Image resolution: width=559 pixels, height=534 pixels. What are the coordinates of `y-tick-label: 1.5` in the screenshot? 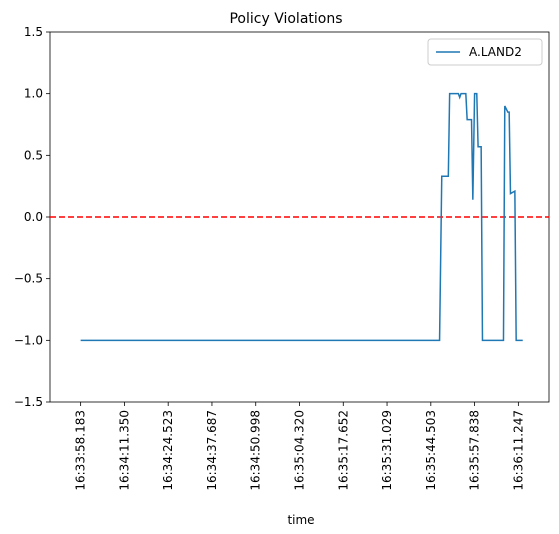 It's located at (33, 32).